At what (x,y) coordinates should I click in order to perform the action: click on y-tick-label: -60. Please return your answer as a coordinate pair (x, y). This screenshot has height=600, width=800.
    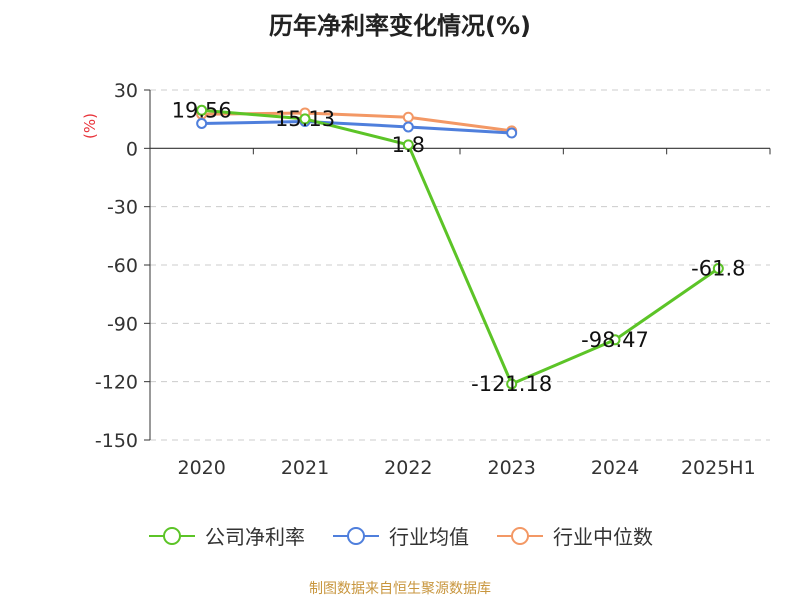
    Looking at the image, I should click on (122, 266).